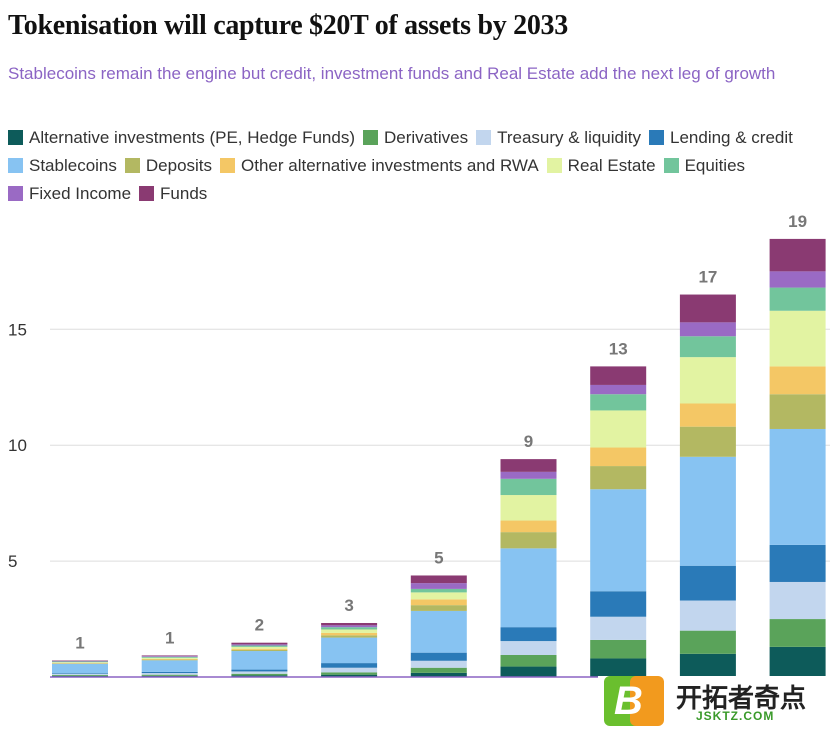  What do you see at coordinates (73, 165) in the screenshot?
I see `legend-label: Stablecoins` at bounding box center [73, 165].